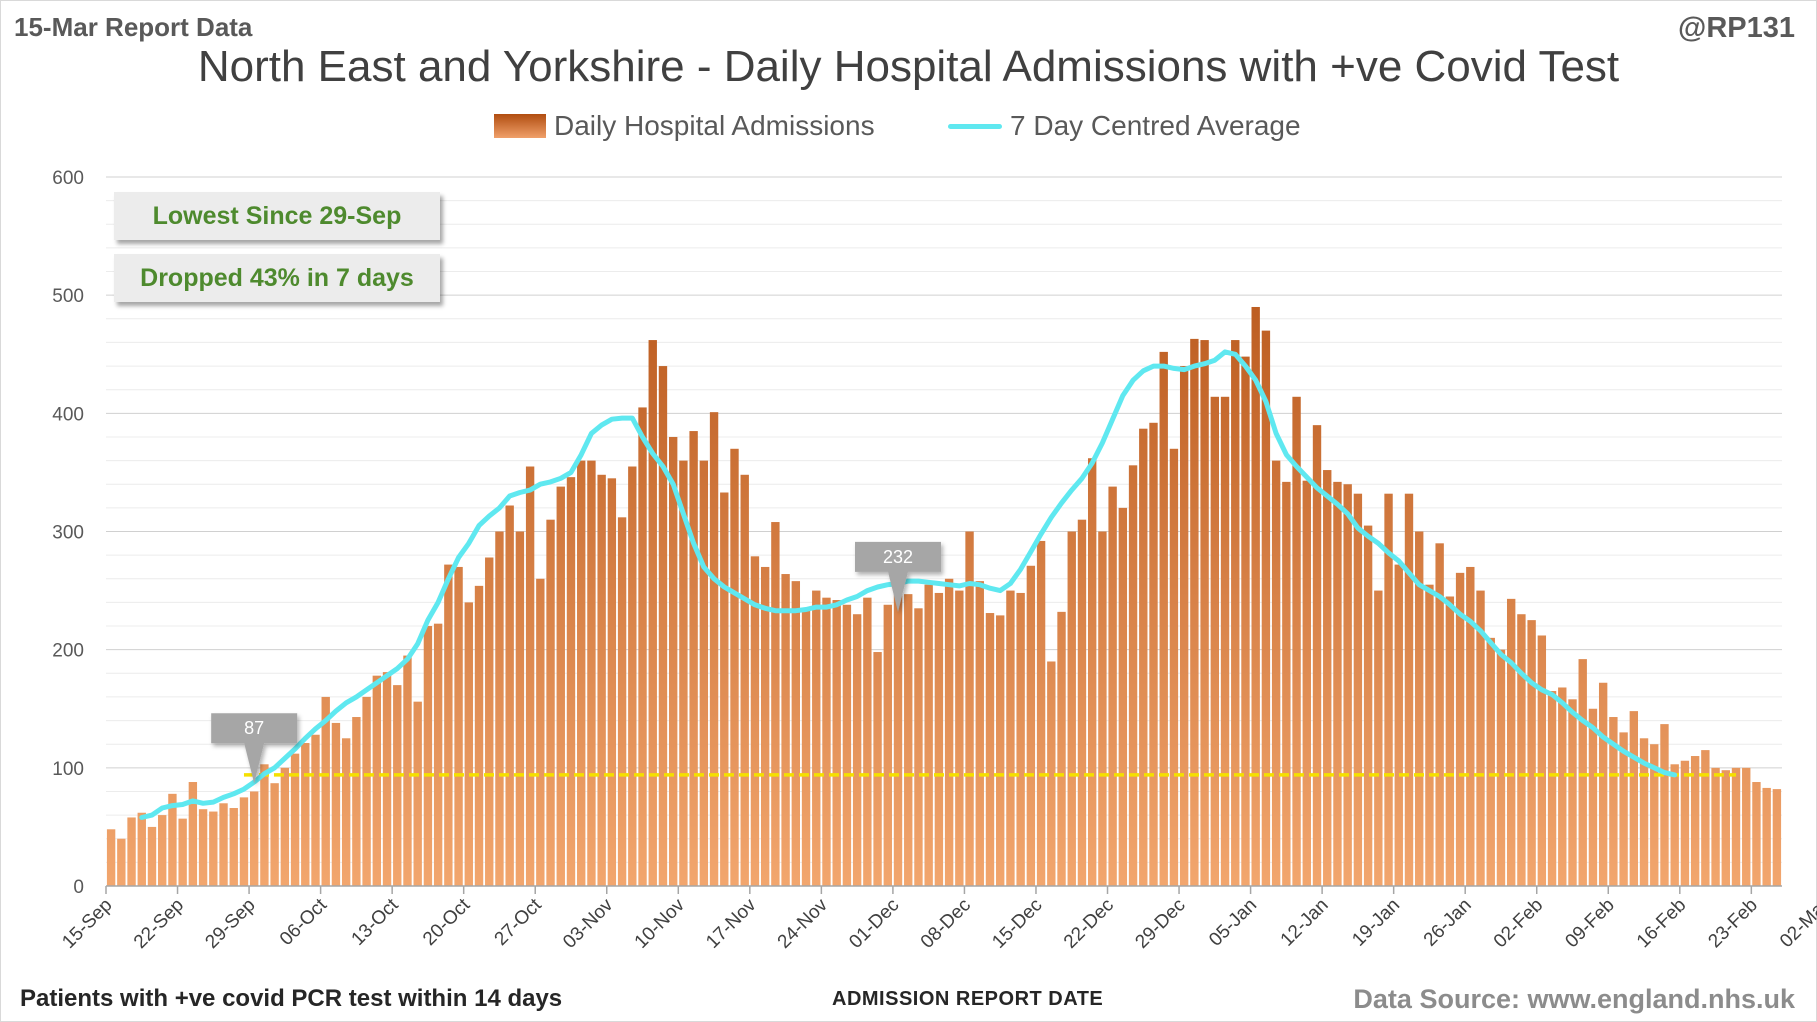 This screenshot has width=1817, height=1022. What do you see at coordinates (968, 999) in the screenshot?
I see `x-axis-title: ADMISSION REPORT DATE` at bounding box center [968, 999].